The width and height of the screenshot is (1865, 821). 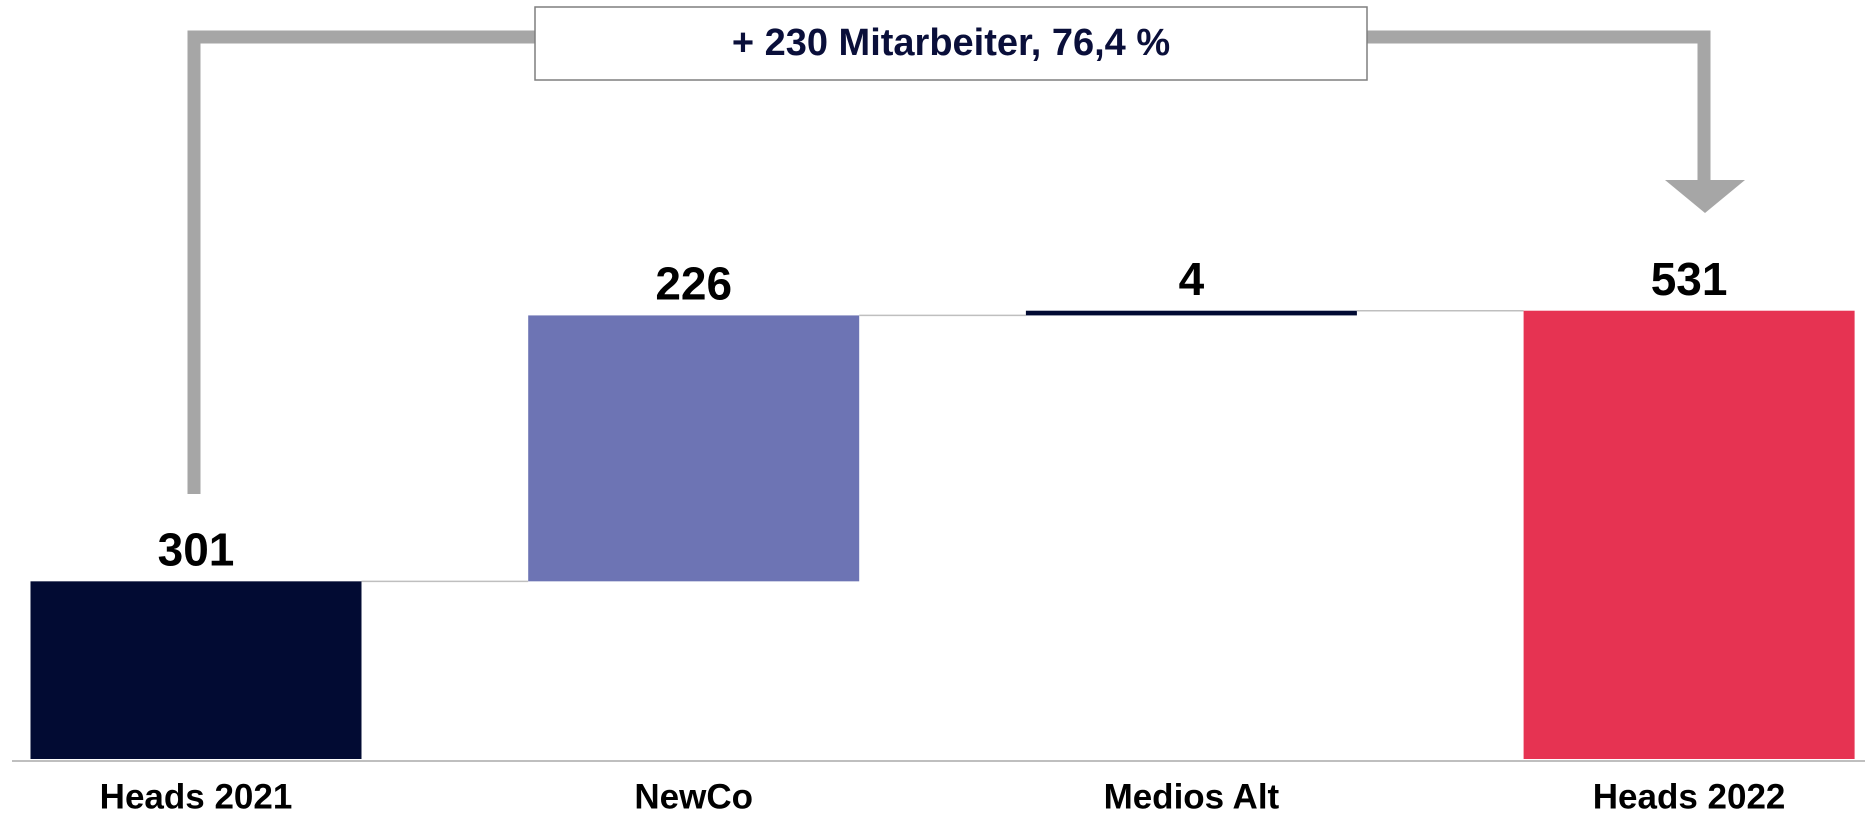 What do you see at coordinates (1536, 107) in the screenshot?
I see `bracket-right` at bounding box center [1536, 107].